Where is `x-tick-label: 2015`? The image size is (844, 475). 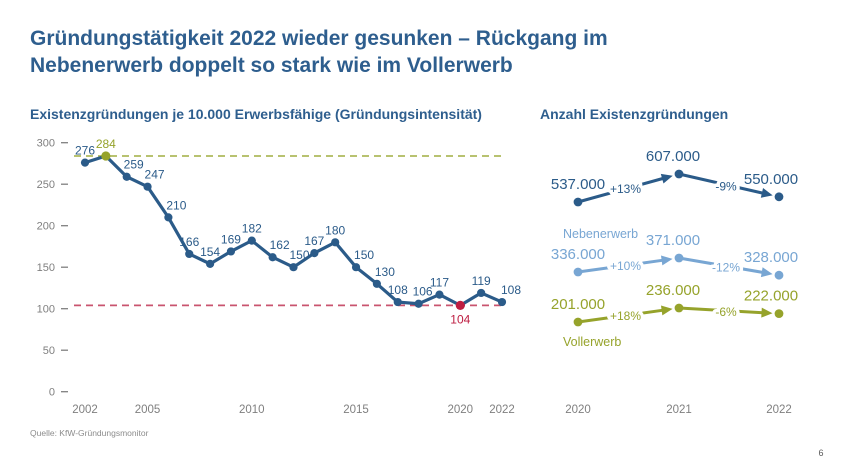 x-tick-label: 2015 is located at coordinates (356, 410).